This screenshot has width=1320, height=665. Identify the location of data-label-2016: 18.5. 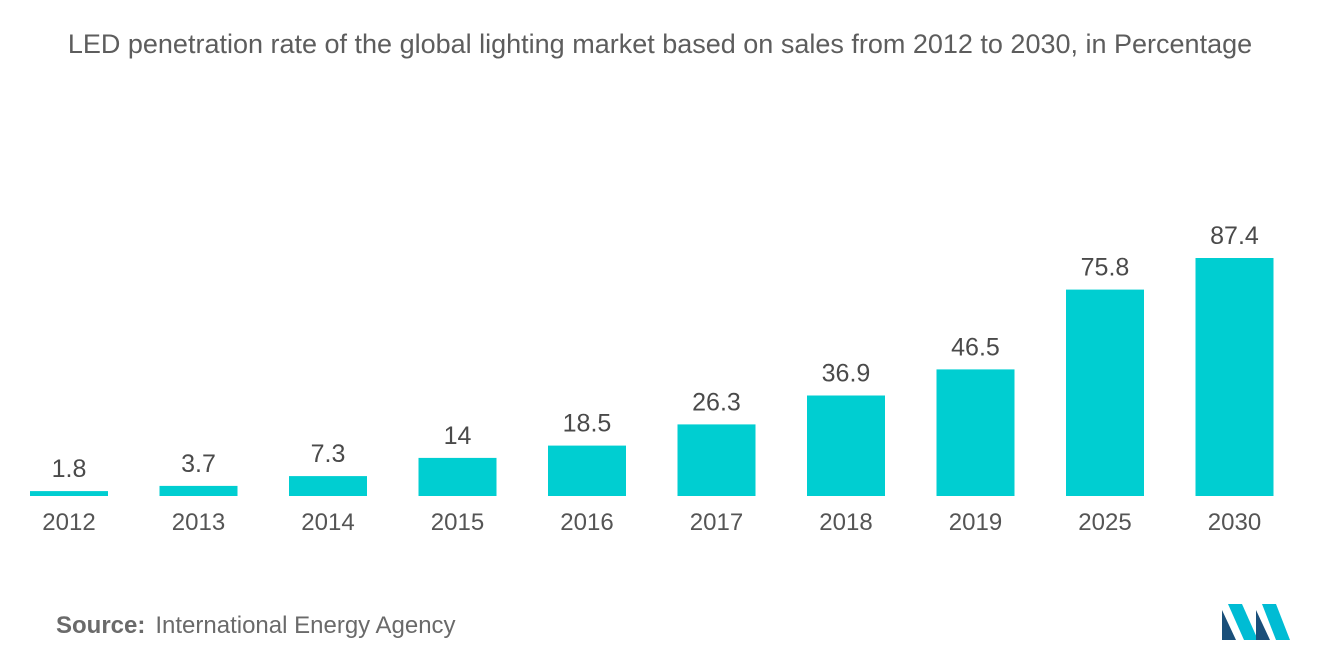
(587, 424).